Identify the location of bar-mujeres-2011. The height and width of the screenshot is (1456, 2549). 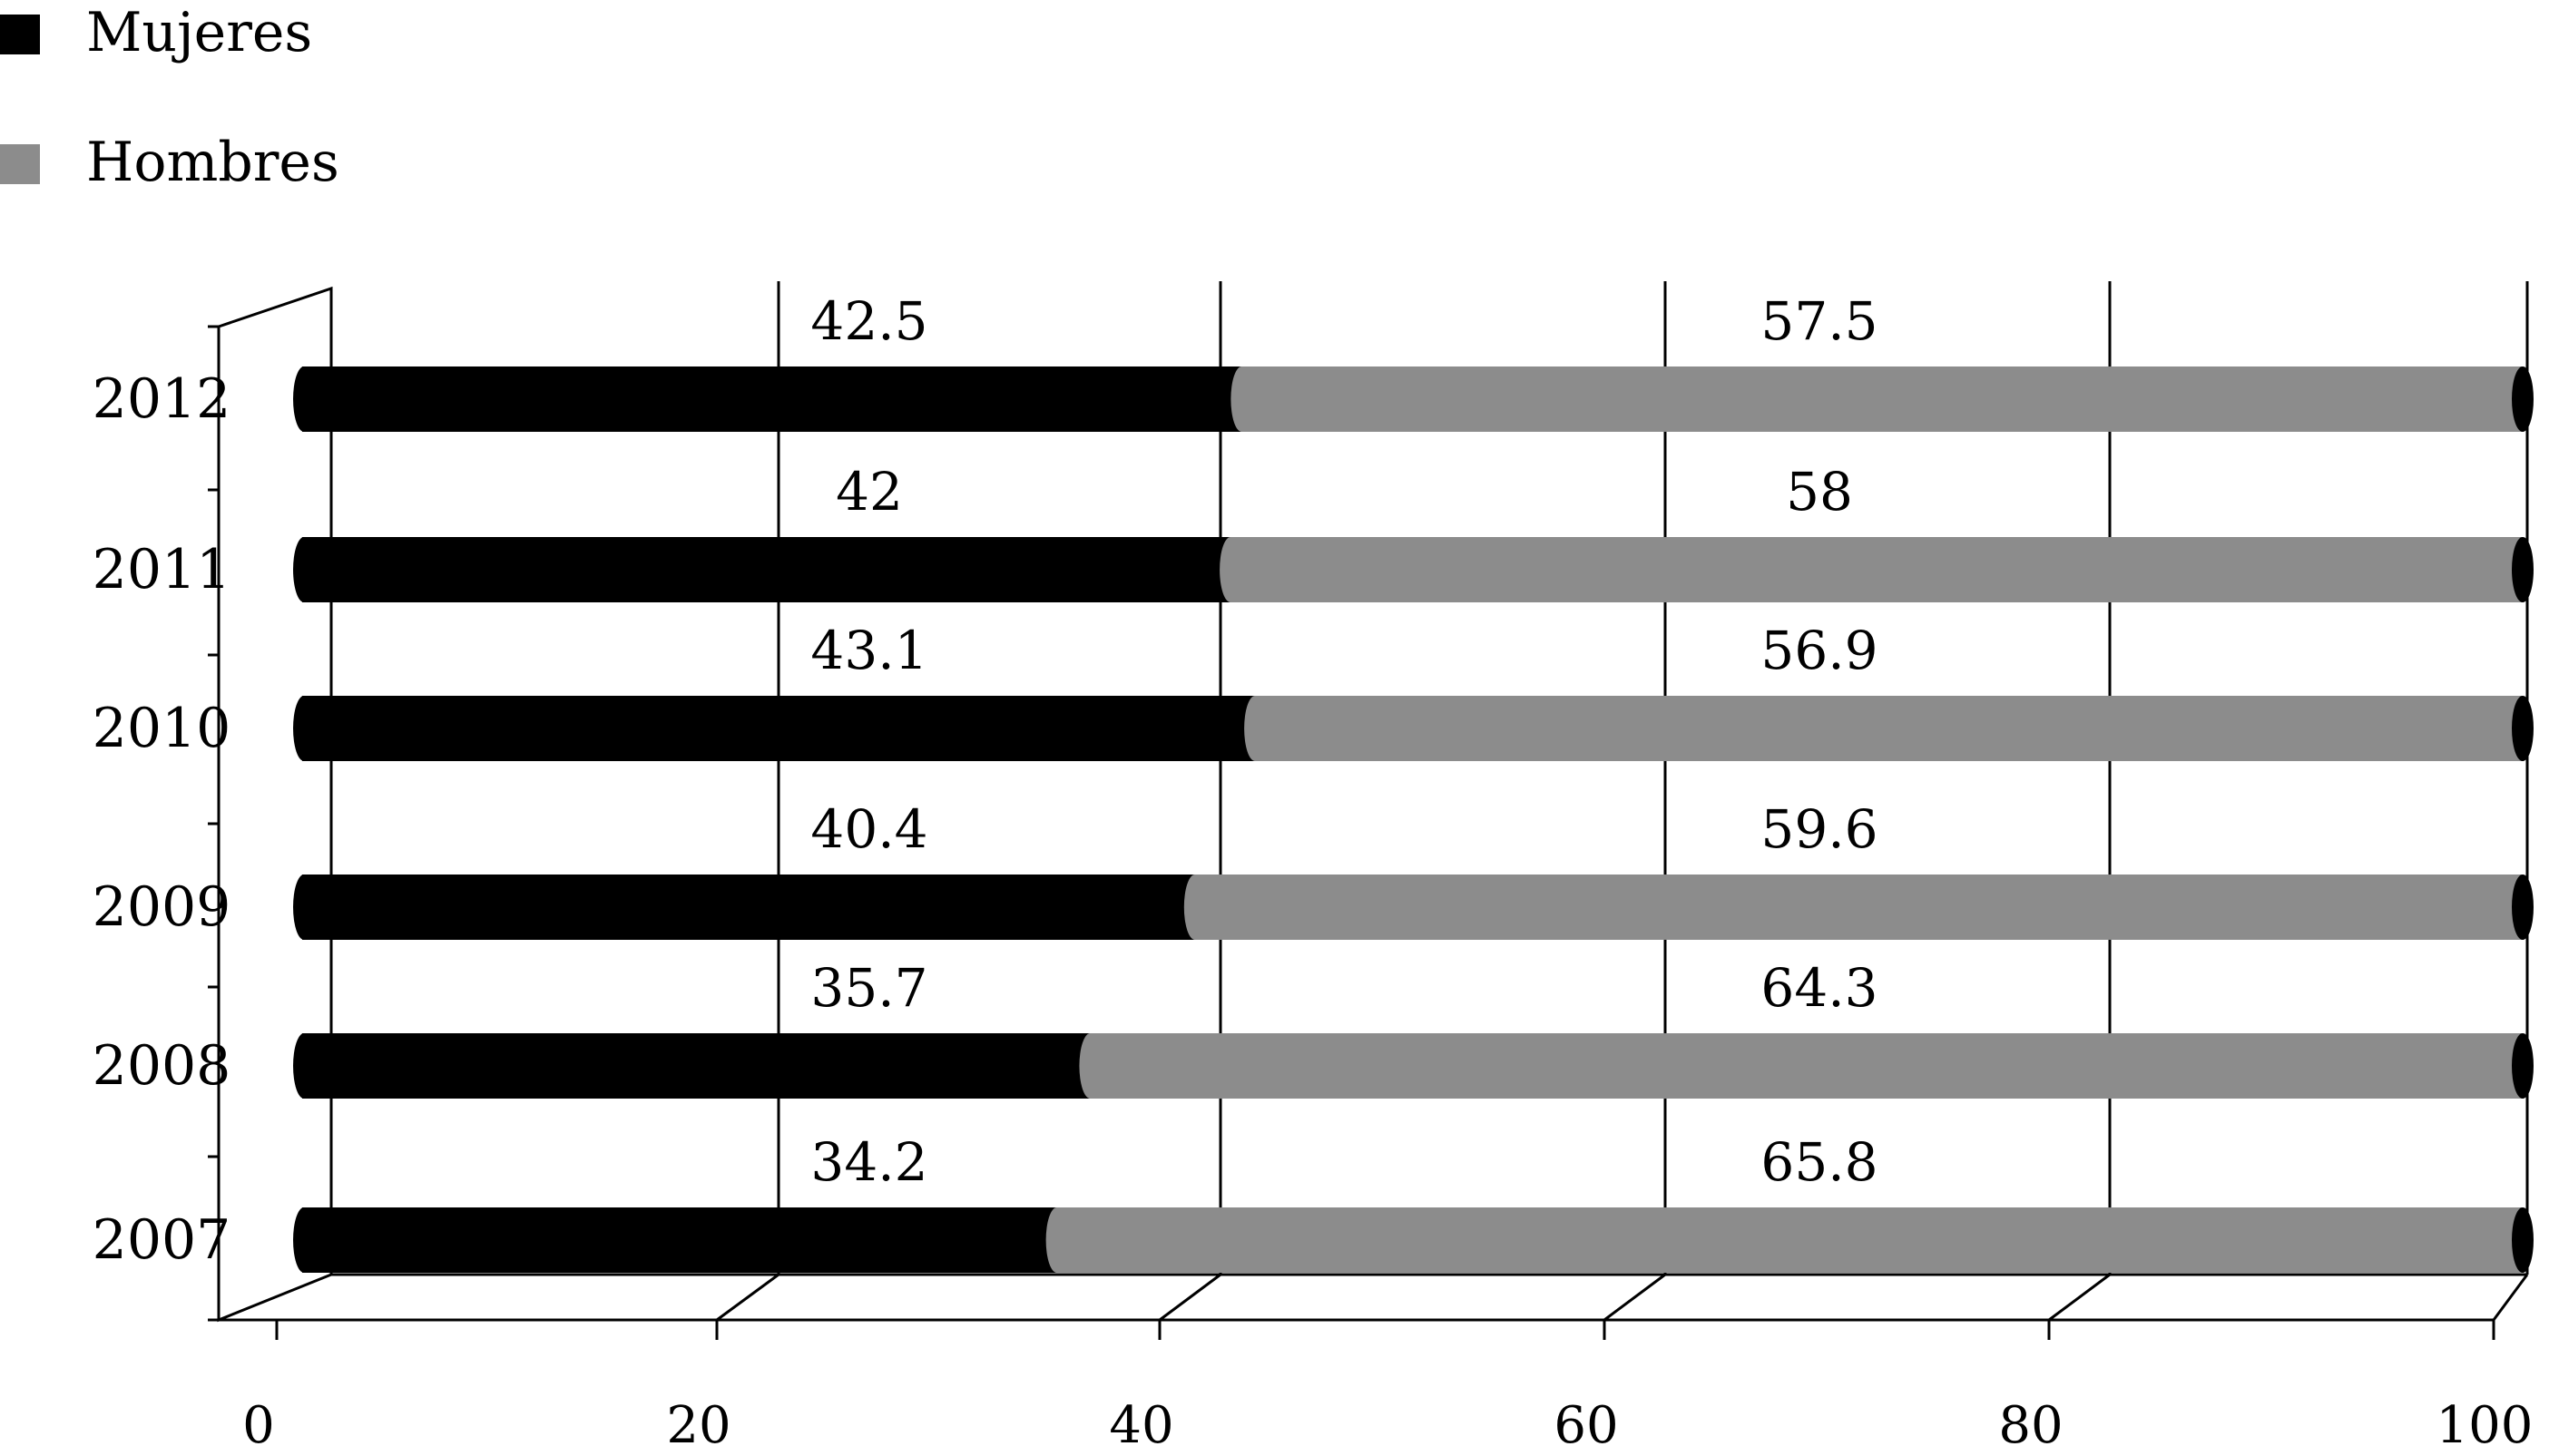
(767, 569).